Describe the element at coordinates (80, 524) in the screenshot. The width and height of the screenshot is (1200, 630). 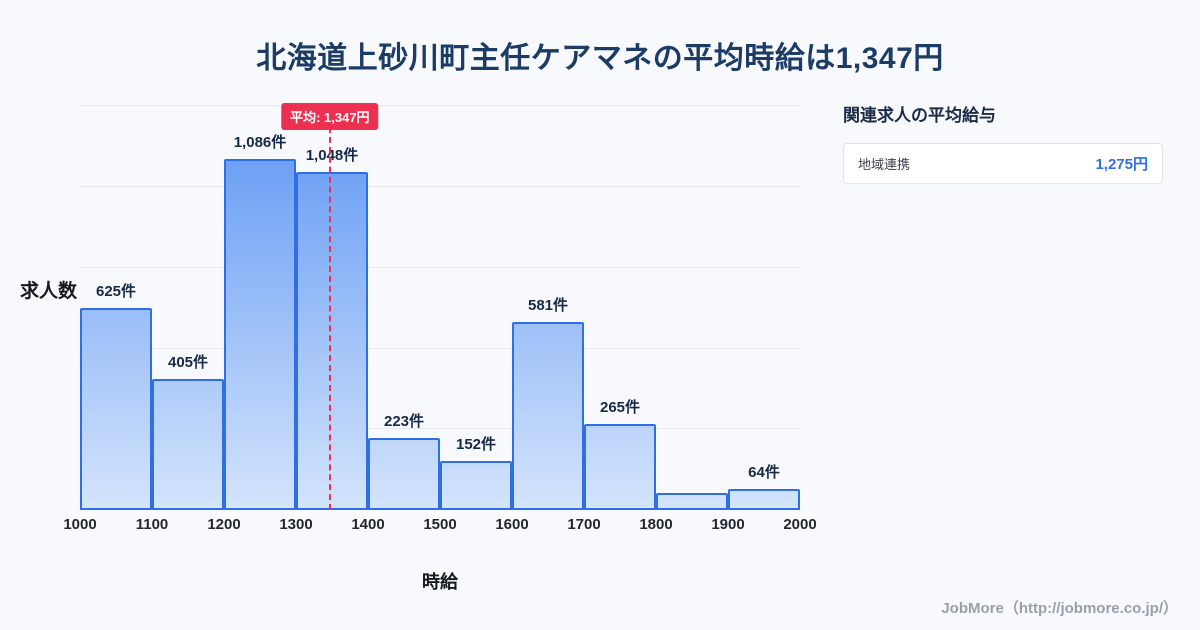
I see `x-tick-1000: 1000` at that location.